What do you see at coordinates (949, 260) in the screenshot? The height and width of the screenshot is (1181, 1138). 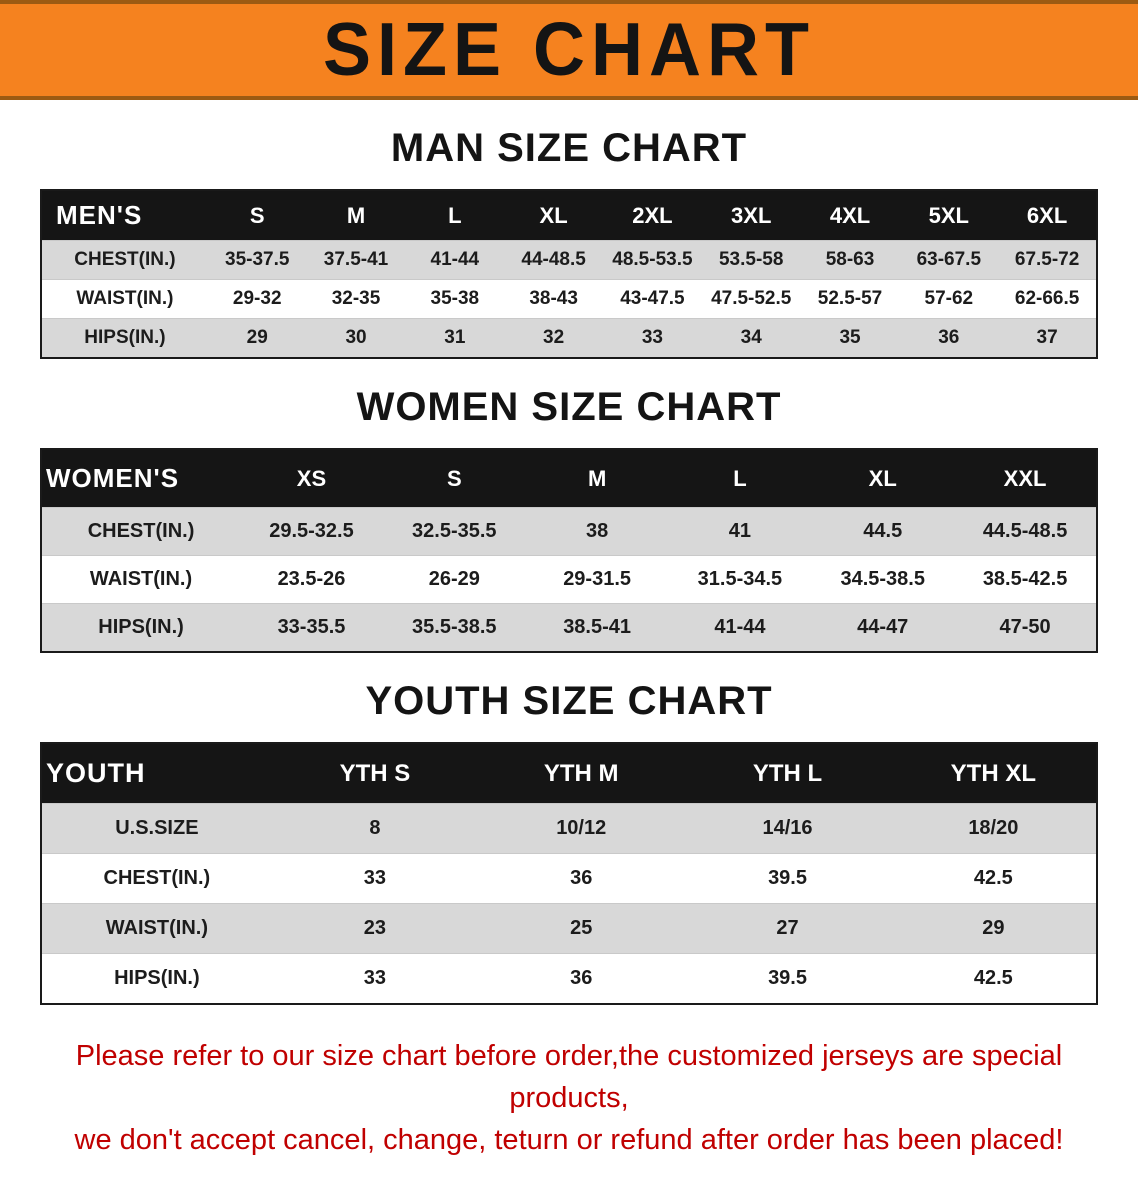 I see `size-value: 63-67.5` at bounding box center [949, 260].